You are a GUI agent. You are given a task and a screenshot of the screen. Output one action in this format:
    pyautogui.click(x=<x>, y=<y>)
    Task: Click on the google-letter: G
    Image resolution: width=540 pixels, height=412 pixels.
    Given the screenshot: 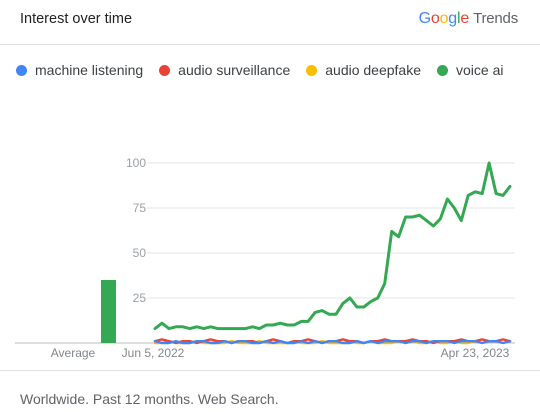 What is the action you would take?
    pyautogui.click(x=424, y=18)
    